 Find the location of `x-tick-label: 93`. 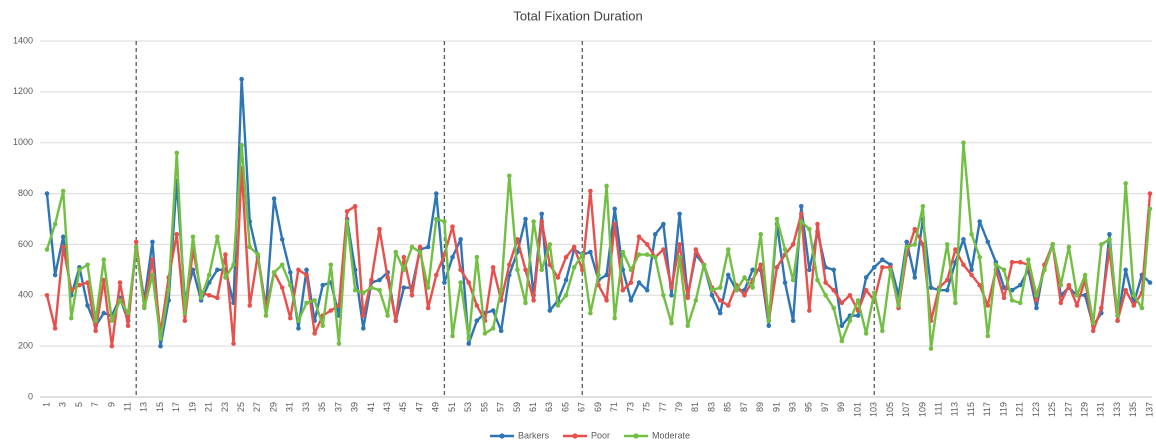

x-tick-label: 93 is located at coordinates (793, 407).